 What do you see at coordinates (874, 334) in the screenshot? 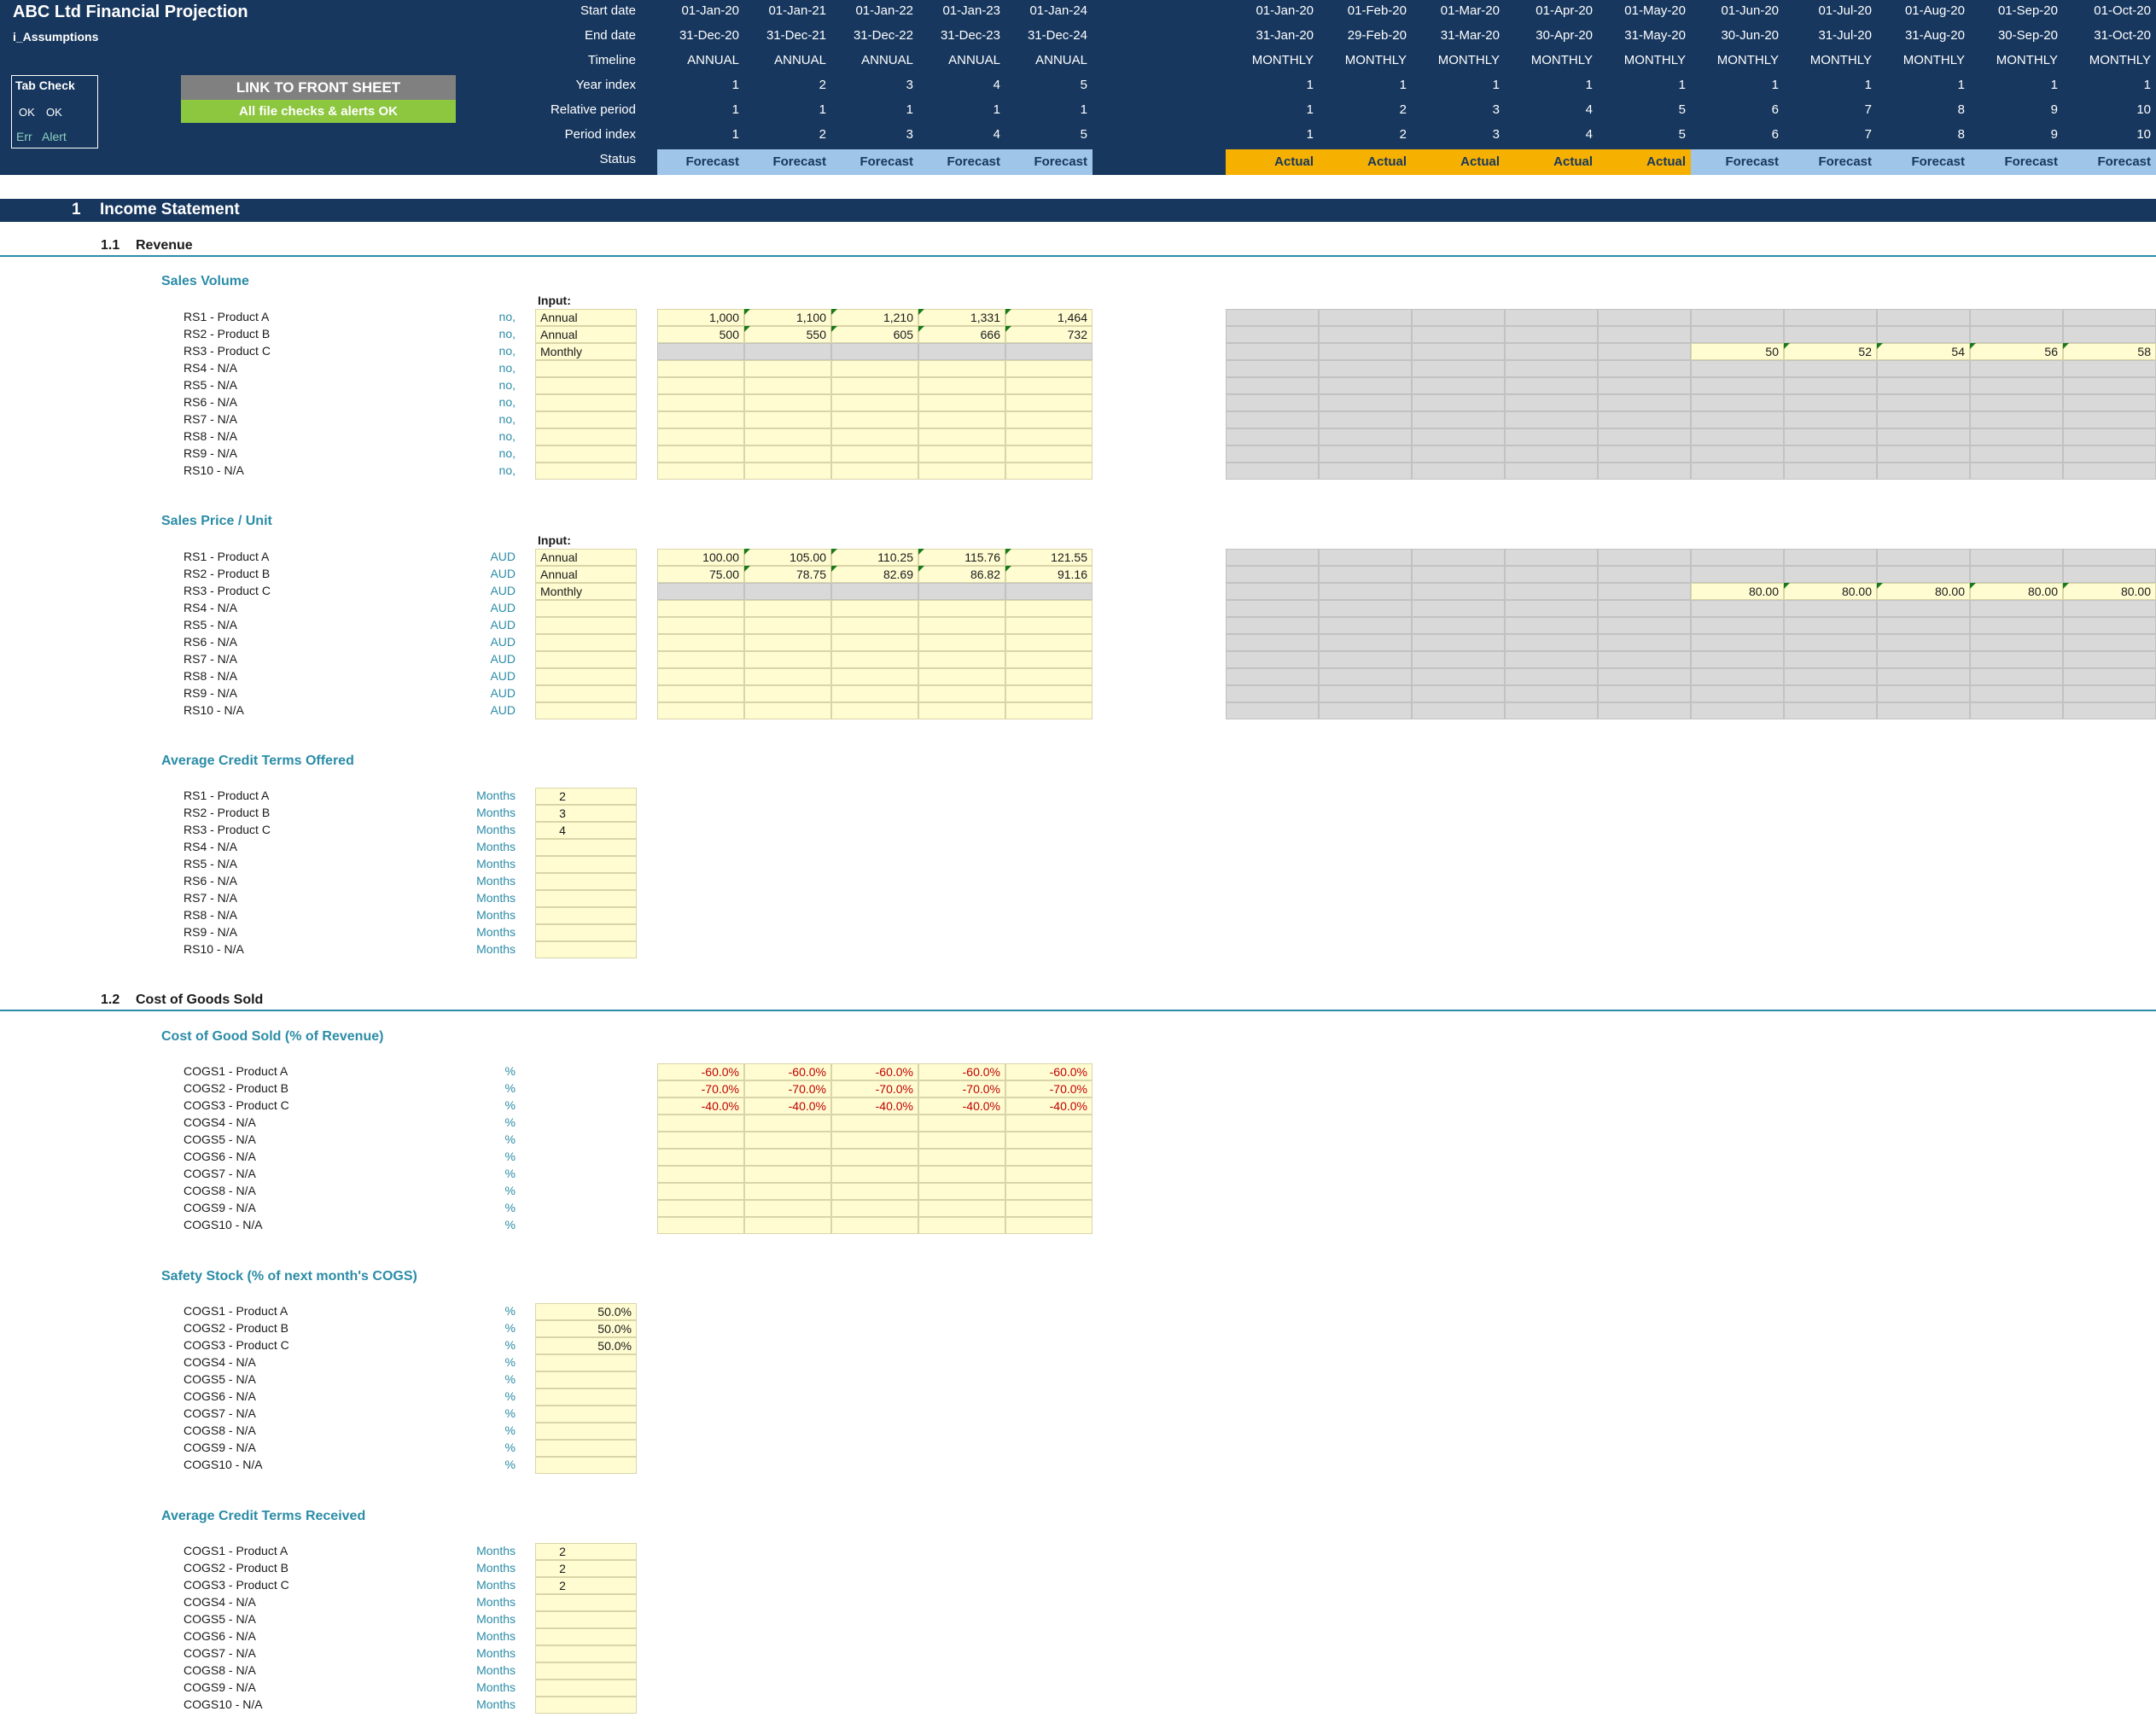
I see `annual-value-cell: 605` at bounding box center [874, 334].